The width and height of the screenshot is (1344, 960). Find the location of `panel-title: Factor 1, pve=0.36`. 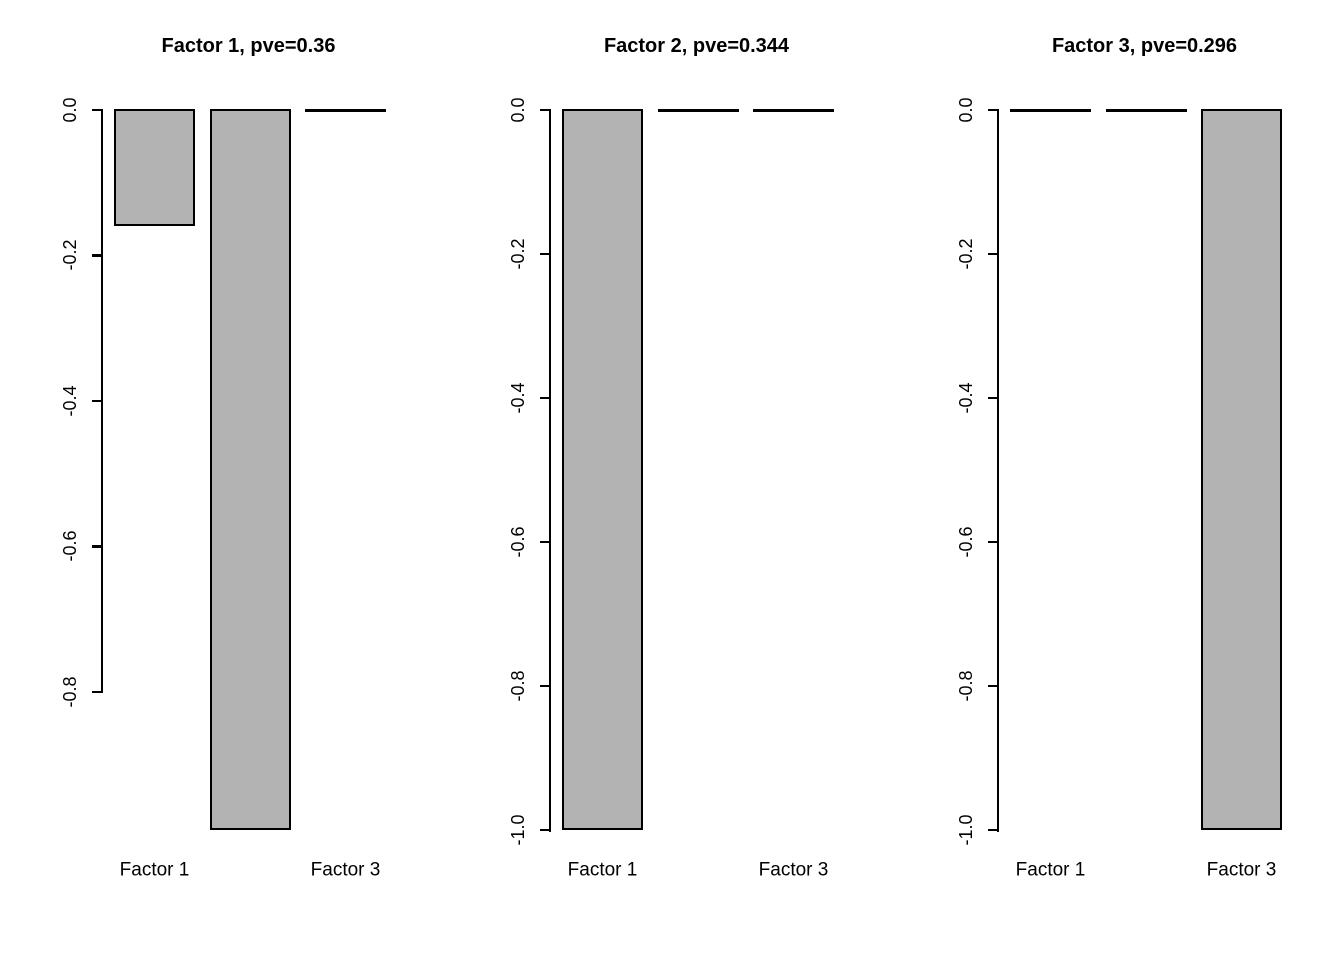

panel-title: Factor 1, pve=0.36 is located at coordinates (248, 46).